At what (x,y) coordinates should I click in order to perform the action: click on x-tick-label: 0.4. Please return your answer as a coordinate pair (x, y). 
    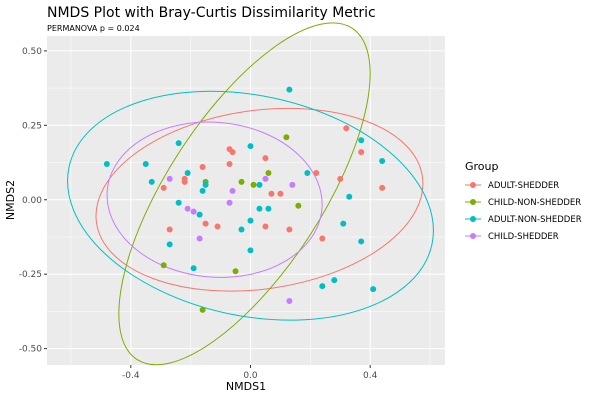
    Looking at the image, I should click on (370, 376).